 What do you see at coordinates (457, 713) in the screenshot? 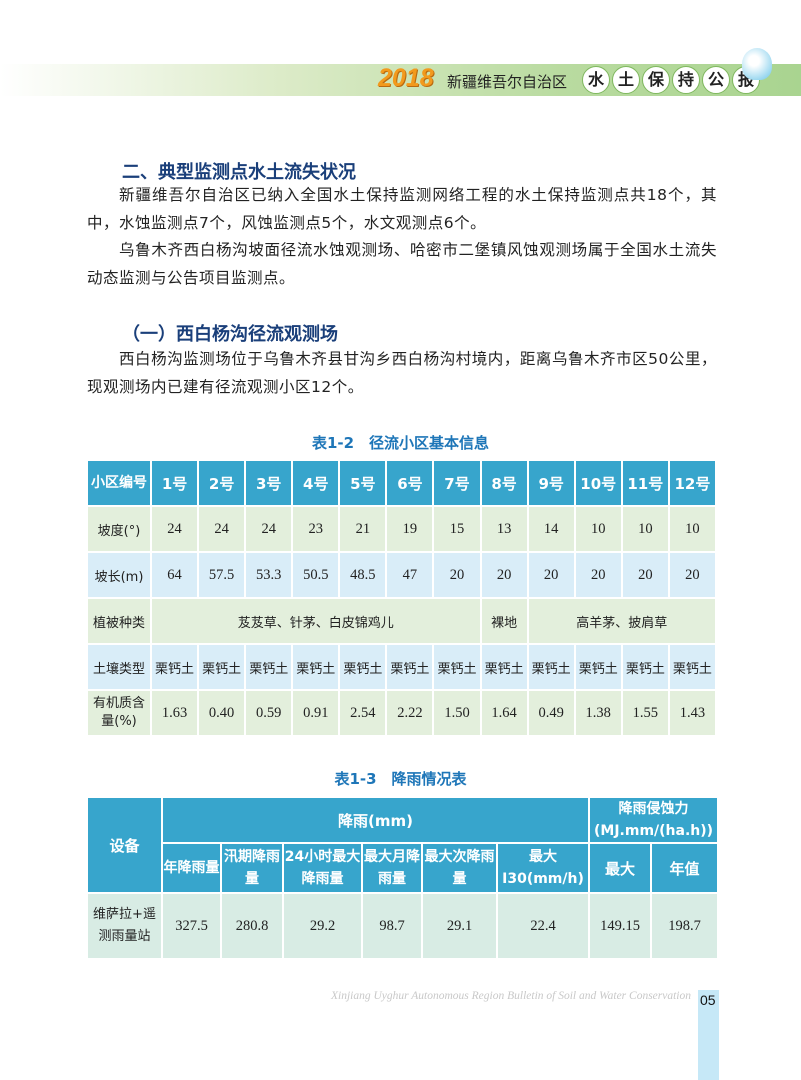
I see `cell: 1.50` at bounding box center [457, 713].